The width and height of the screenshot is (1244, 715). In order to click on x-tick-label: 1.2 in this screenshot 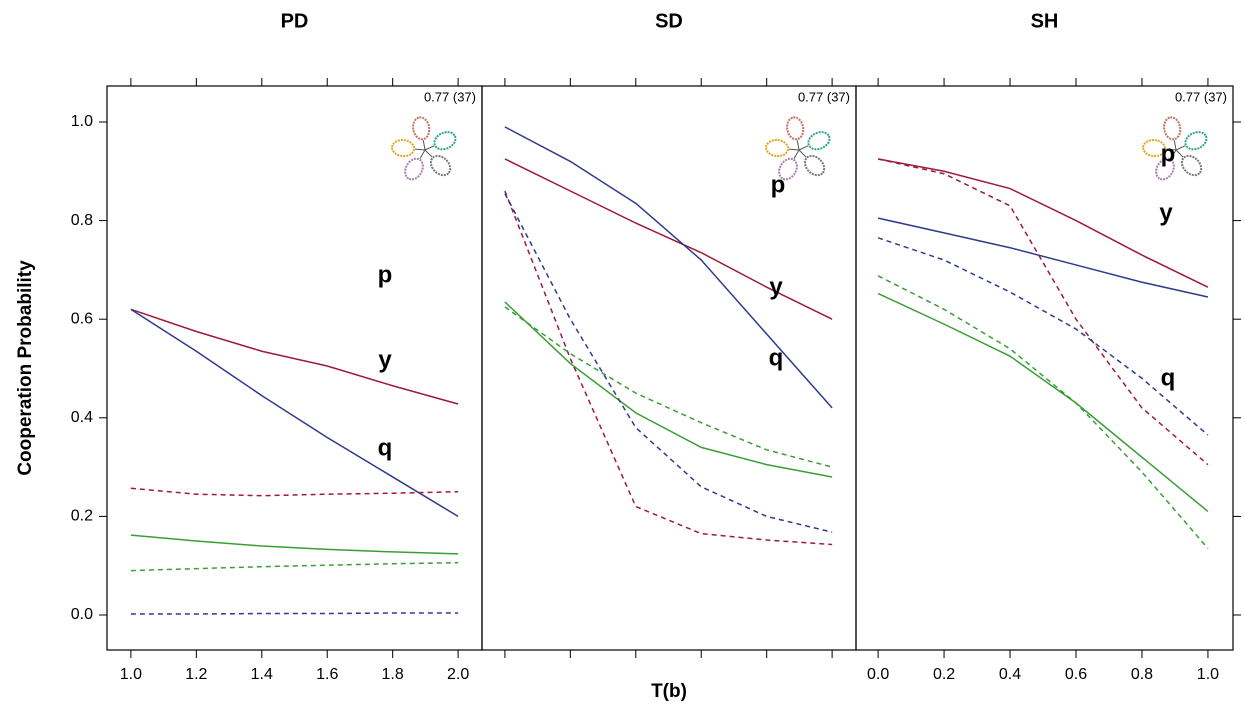, I will do `click(196, 674)`.